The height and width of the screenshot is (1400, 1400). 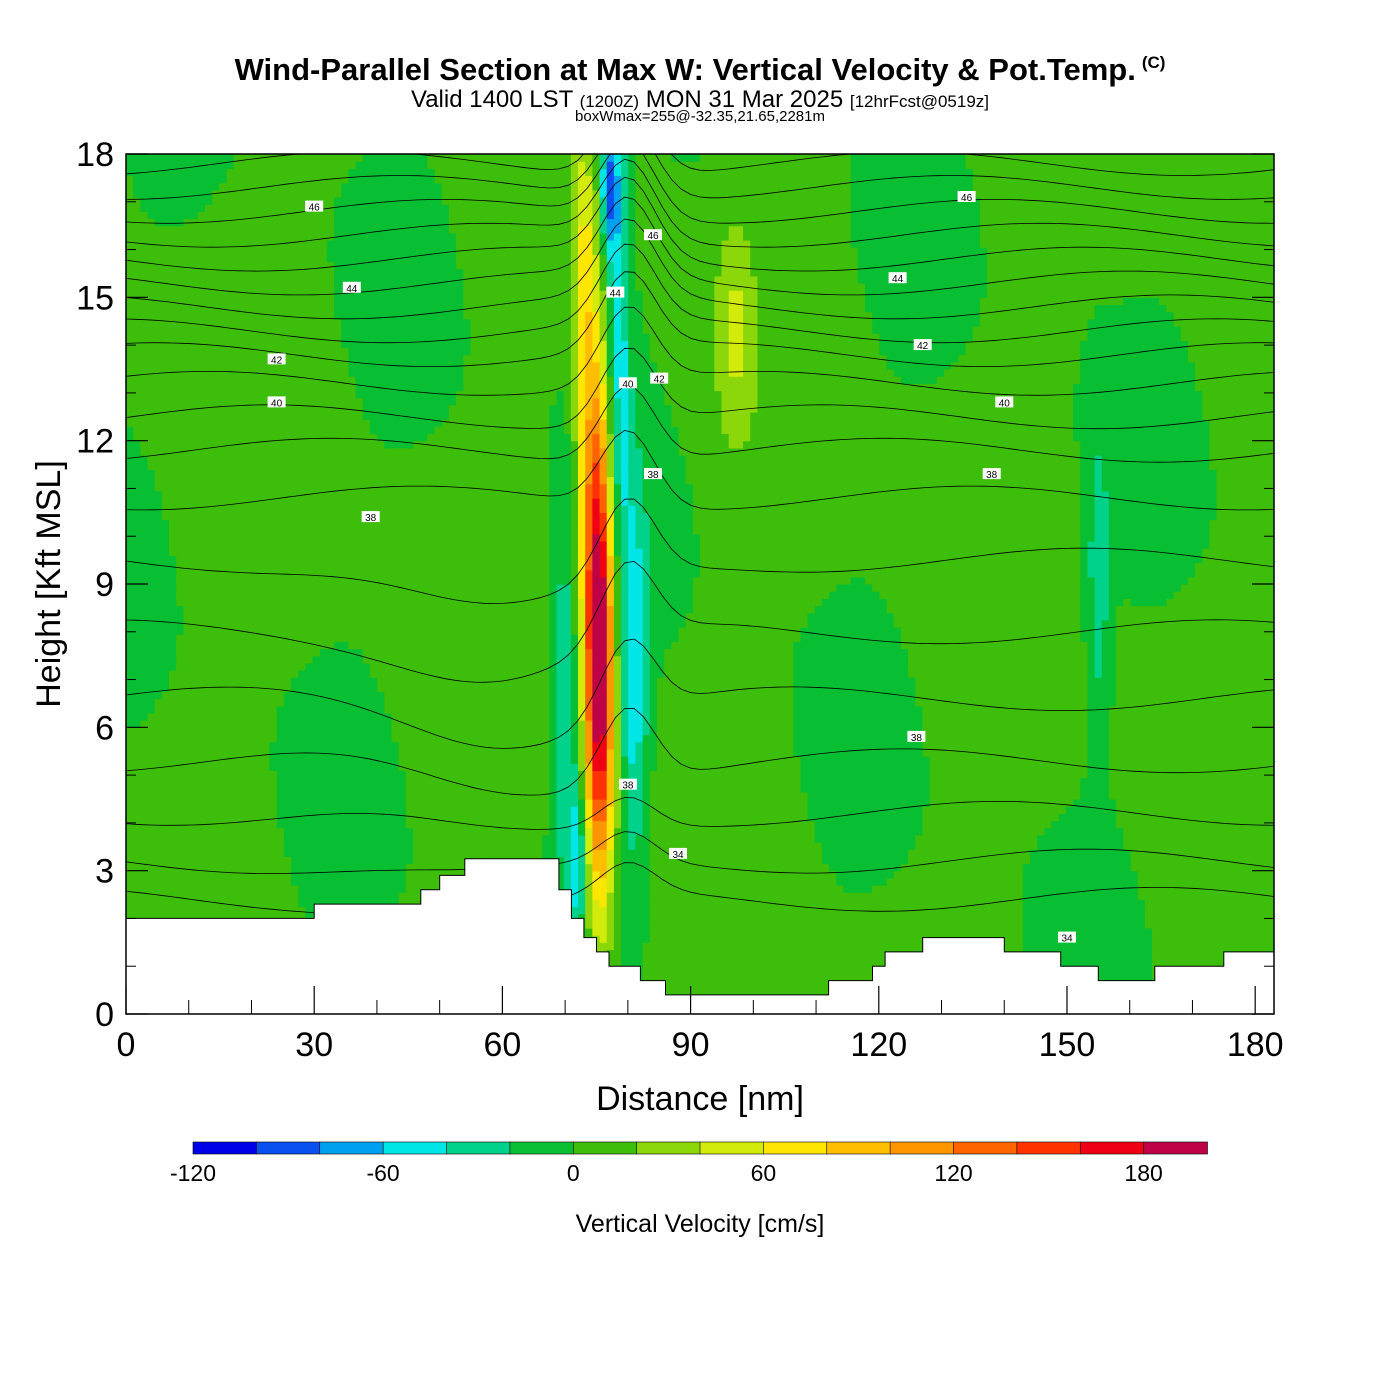 What do you see at coordinates (744, 99) in the screenshot?
I see `valid-date: MON 31 Mar 2025` at bounding box center [744, 99].